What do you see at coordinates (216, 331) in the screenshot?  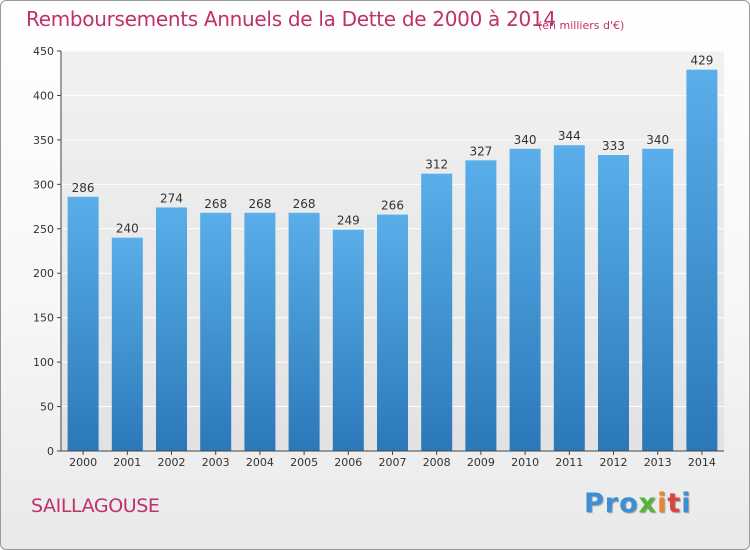 I see `bar-2003` at bounding box center [216, 331].